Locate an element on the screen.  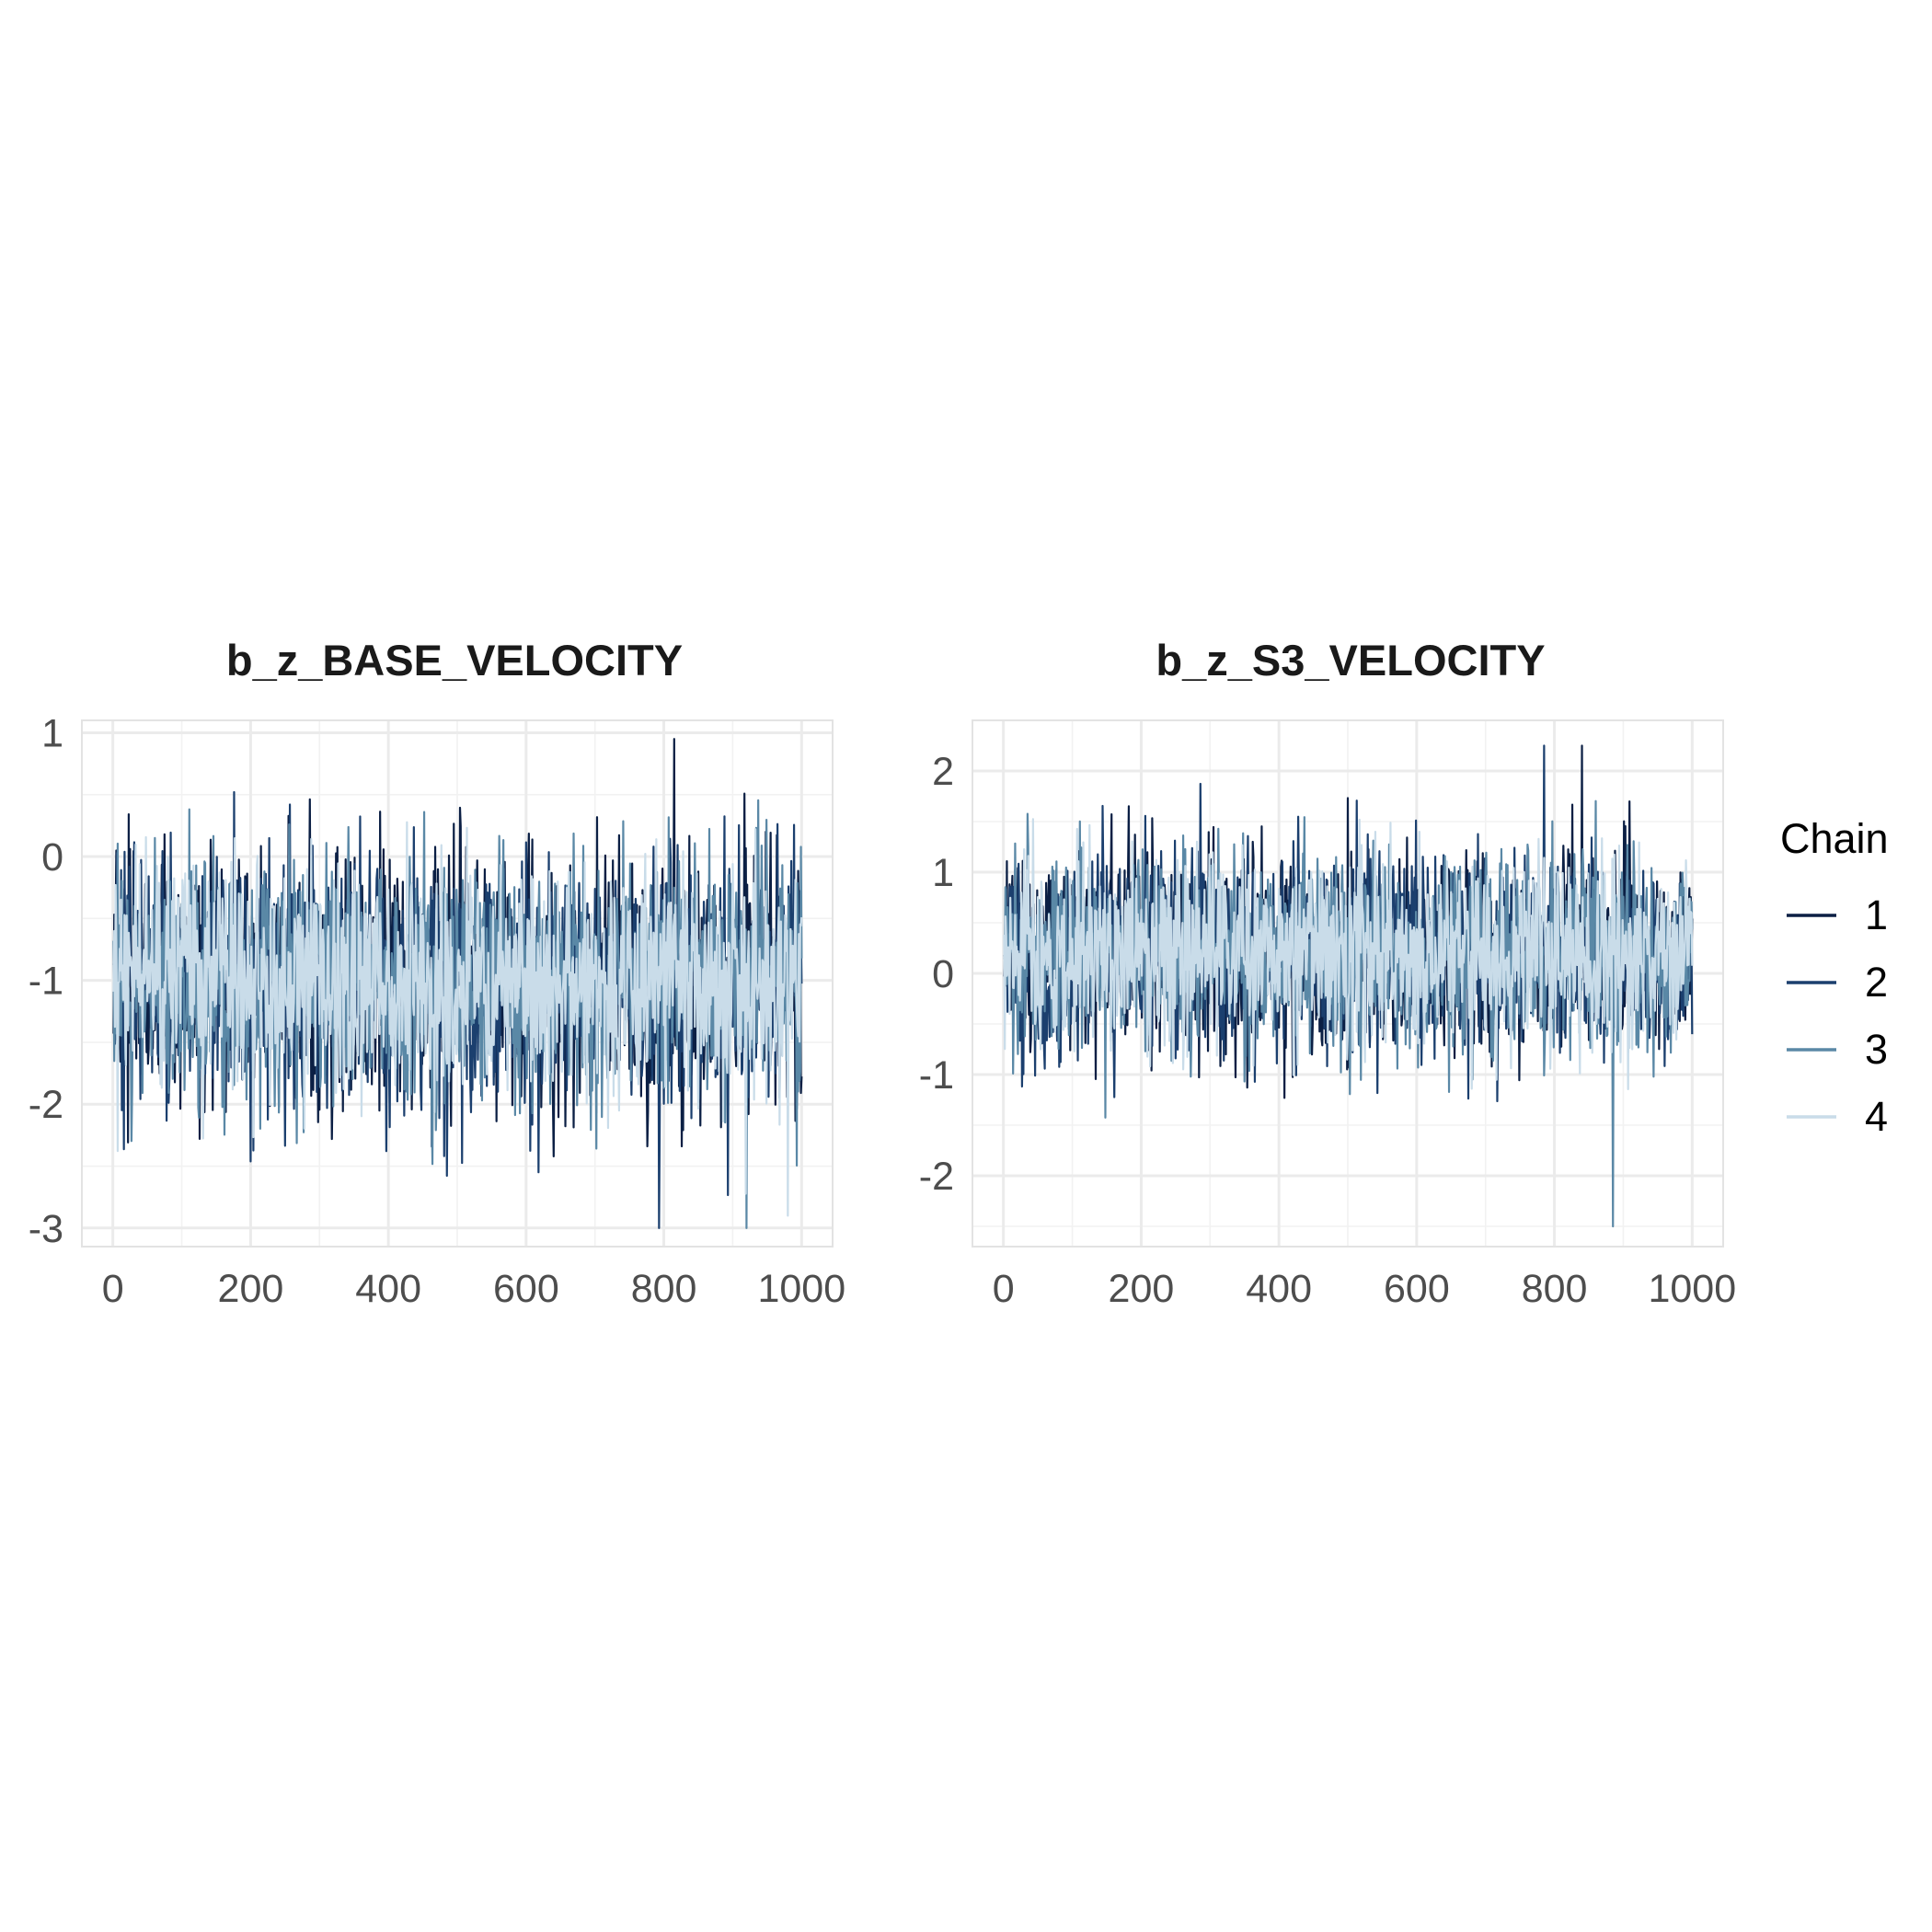
legend-label: 2 is located at coordinates (1876, 982).